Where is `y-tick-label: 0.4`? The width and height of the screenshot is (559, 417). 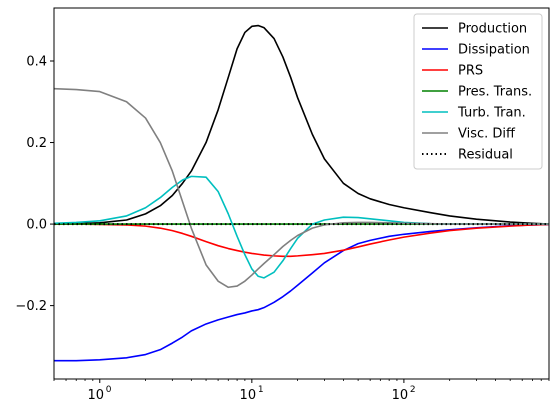
y-tick-label: 0.4 is located at coordinates (36, 62).